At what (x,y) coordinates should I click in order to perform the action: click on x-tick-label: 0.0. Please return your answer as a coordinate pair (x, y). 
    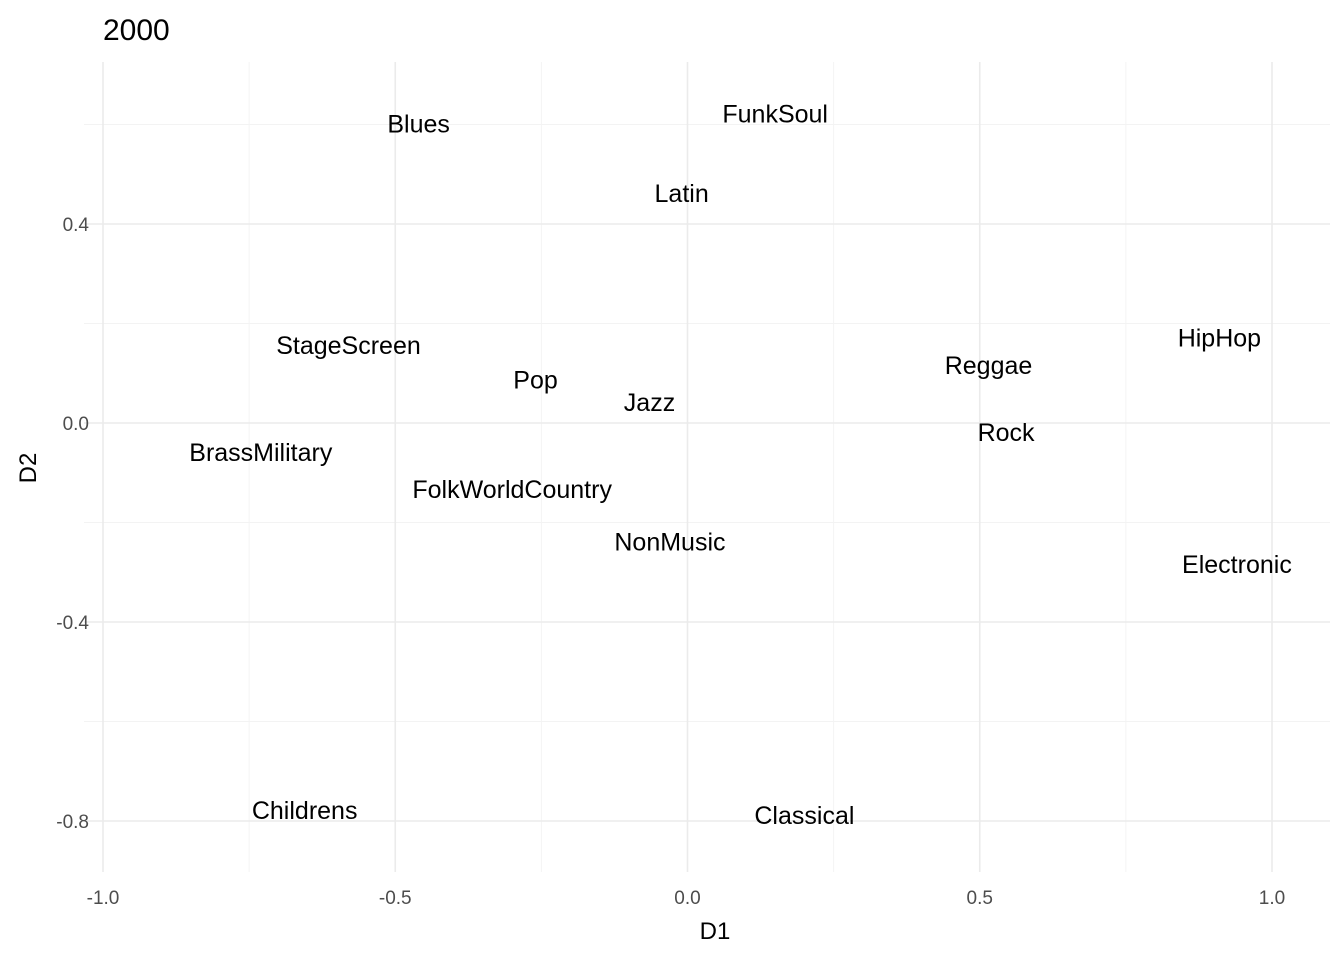
    Looking at the image, I should click on (687, 898).